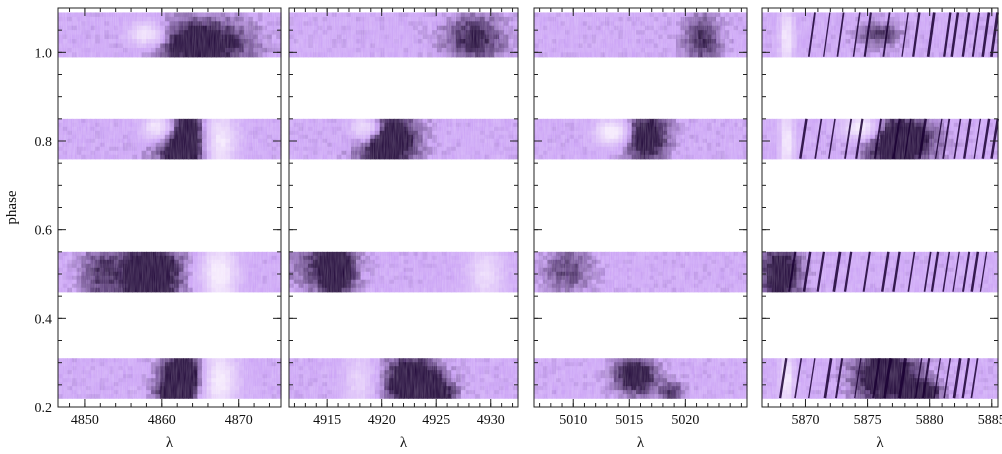 Image resolution: width=1002 pixels, height=454 pixels. I want to click on x-tick-label: 4870, so click(239, 420).